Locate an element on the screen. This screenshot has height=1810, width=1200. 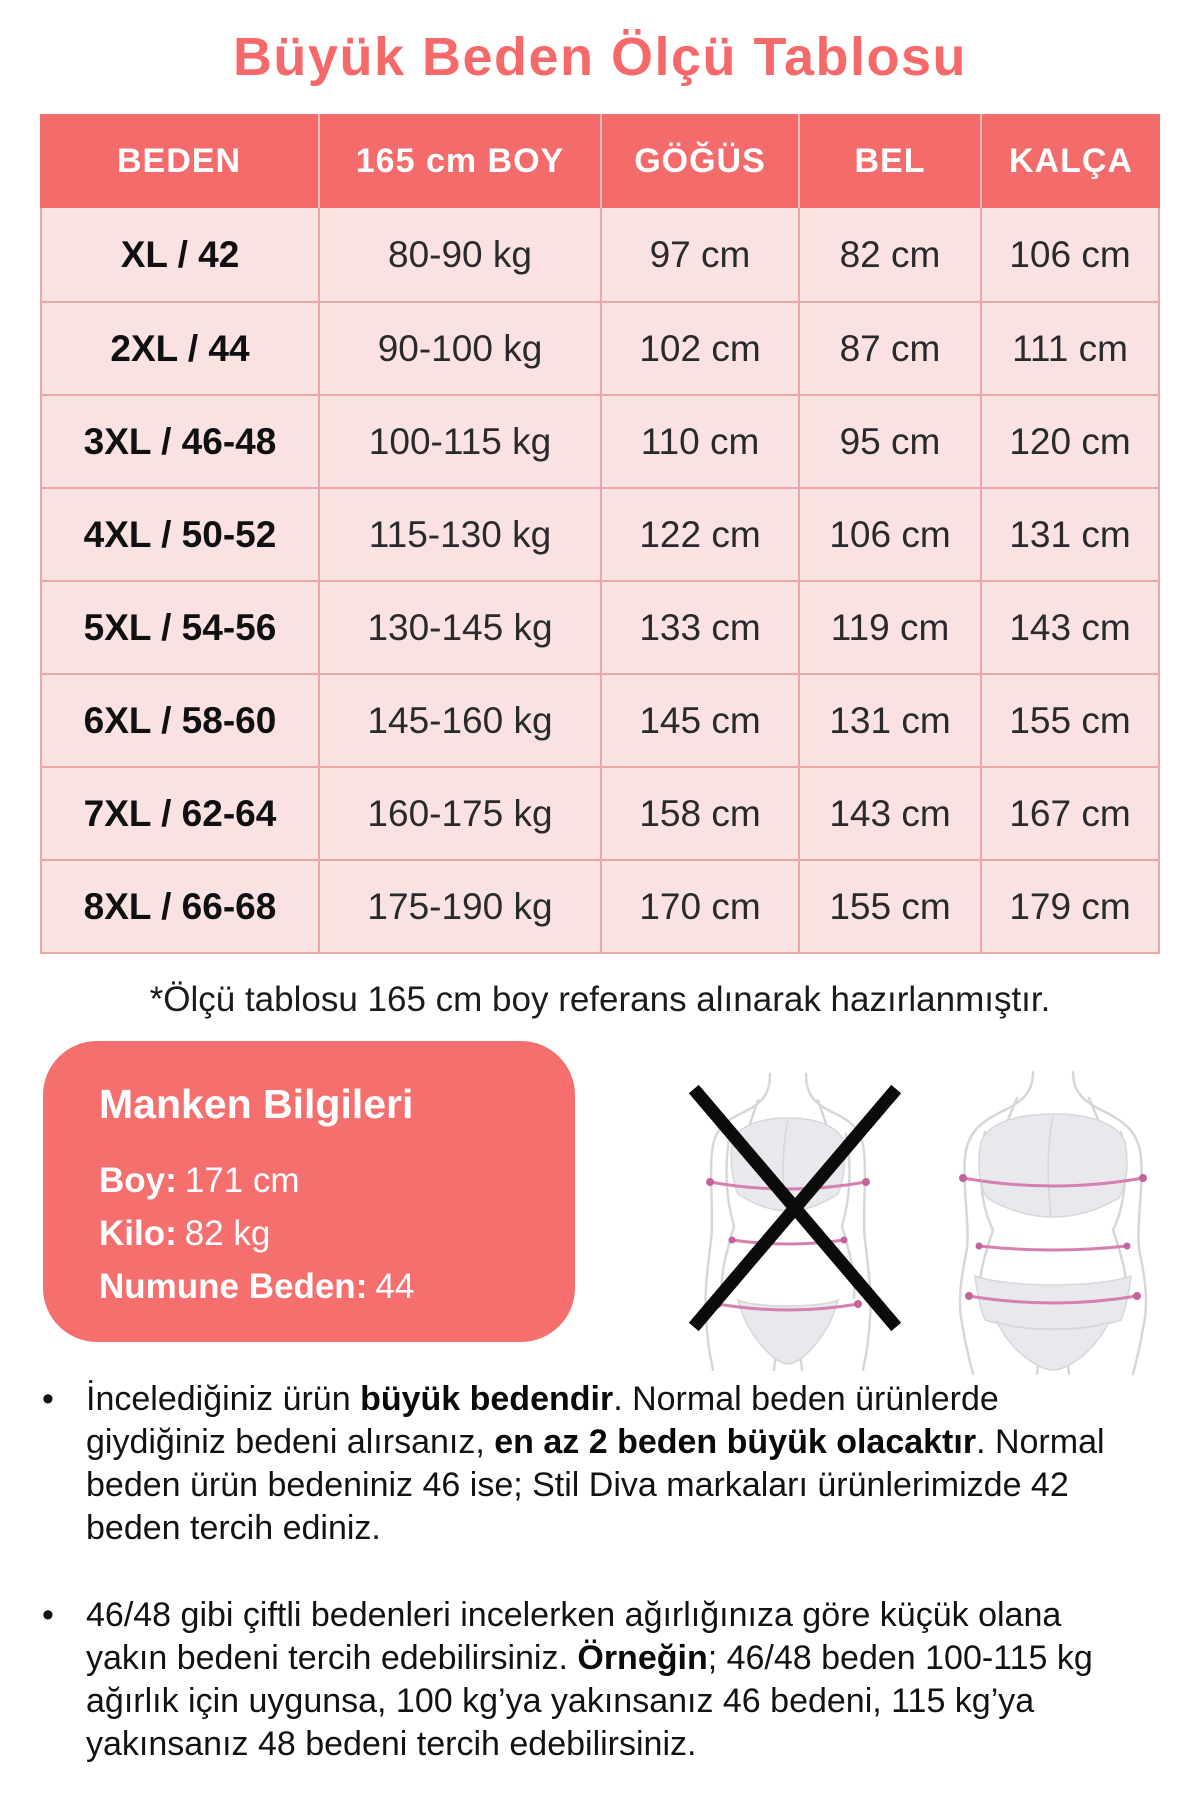
wrong-figure-illustration is located at coordinates (795, 1222).